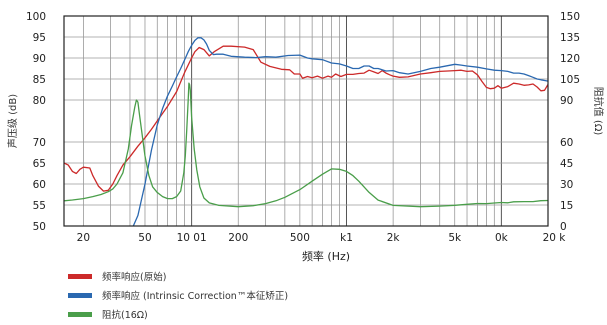 This screenshot has height=325, width=607. What do you see at coordinates (238, 238) in the screenshot?
I see `x-tick-label: 200` at bounding box center [238, 238].